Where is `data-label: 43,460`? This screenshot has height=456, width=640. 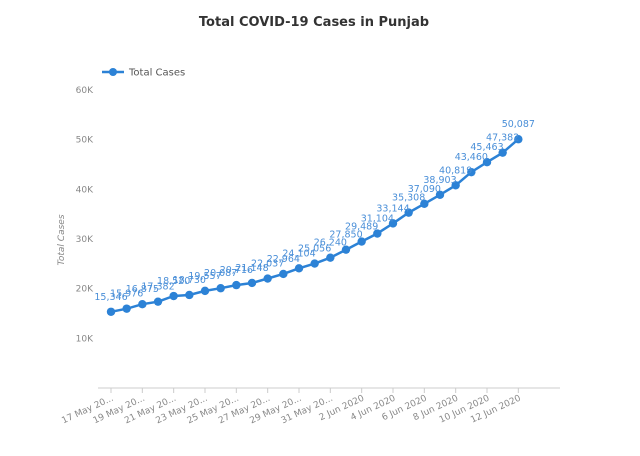 data-label: 43,460 is located at coordinates (471, 157).